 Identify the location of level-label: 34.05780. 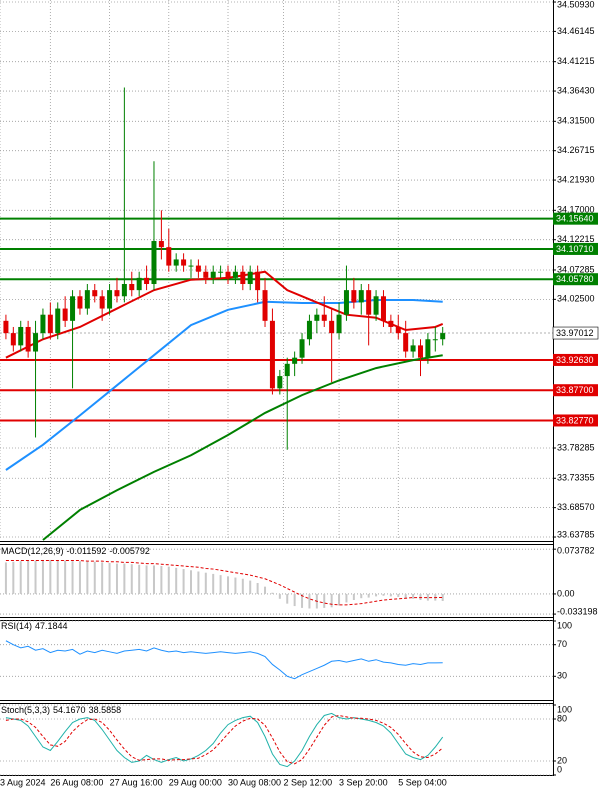
(575, 279).